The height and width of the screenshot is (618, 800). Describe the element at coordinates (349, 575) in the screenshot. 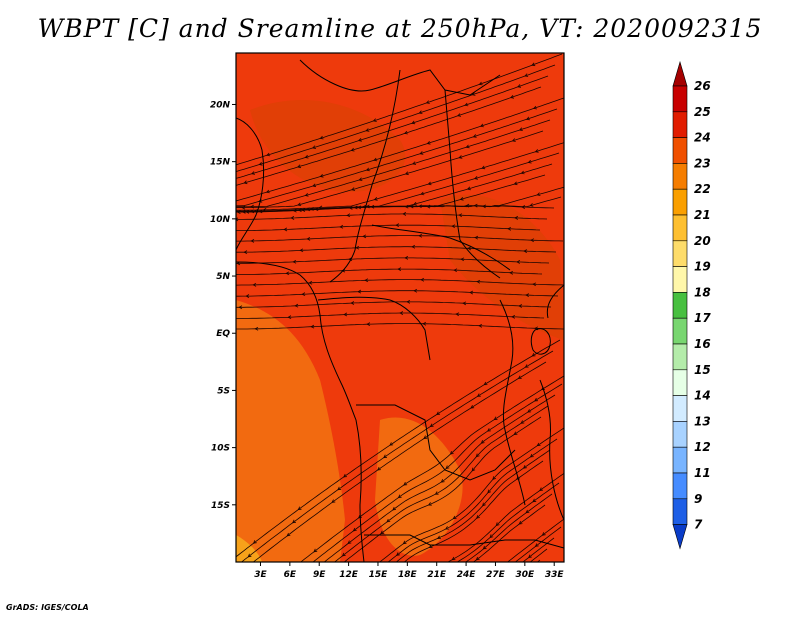

I see `lon-tick-label: 12E` at that location.